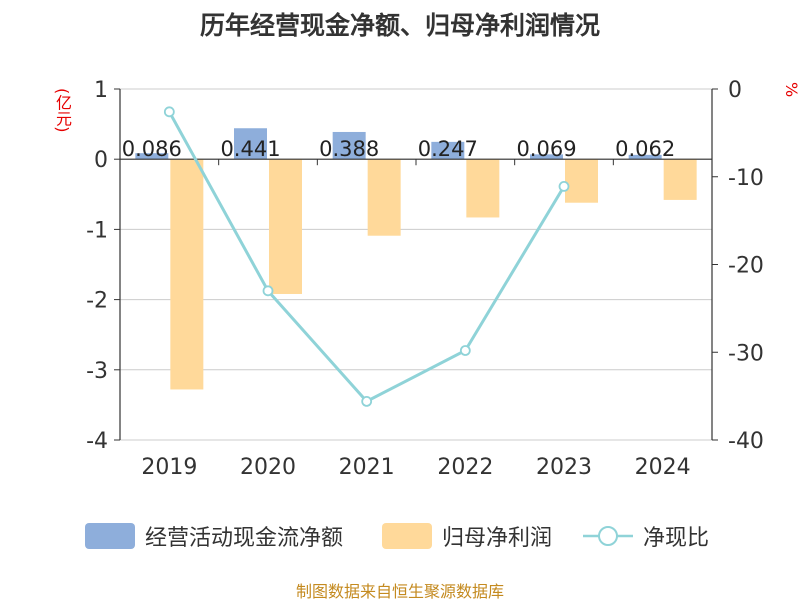 The height and width of the screenshot is (602, 800). What do you see at coordinates (97, 371) in the screenshot?
I see `left-tick-label: -3` at bounding box center [97, 371].